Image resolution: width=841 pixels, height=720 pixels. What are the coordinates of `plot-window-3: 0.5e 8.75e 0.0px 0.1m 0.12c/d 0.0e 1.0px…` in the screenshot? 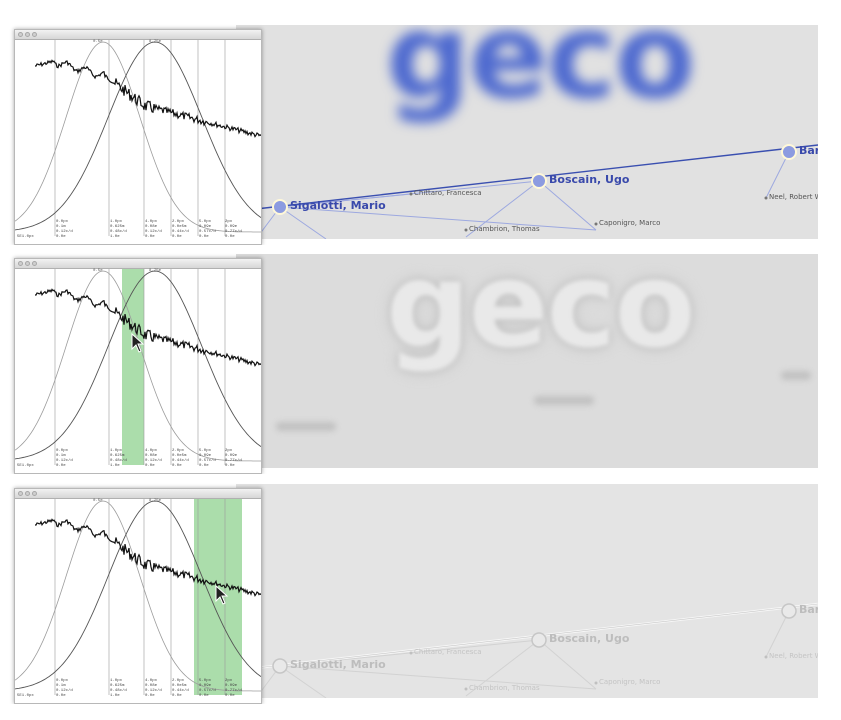 It's located at (138, 596).